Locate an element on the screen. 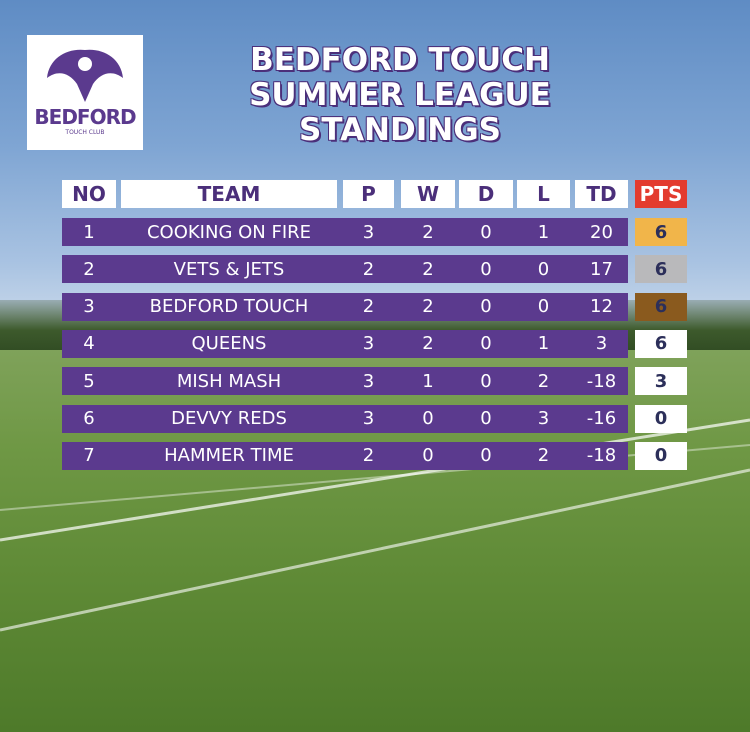  header-cell: NO is located at coordinates (89, 194).